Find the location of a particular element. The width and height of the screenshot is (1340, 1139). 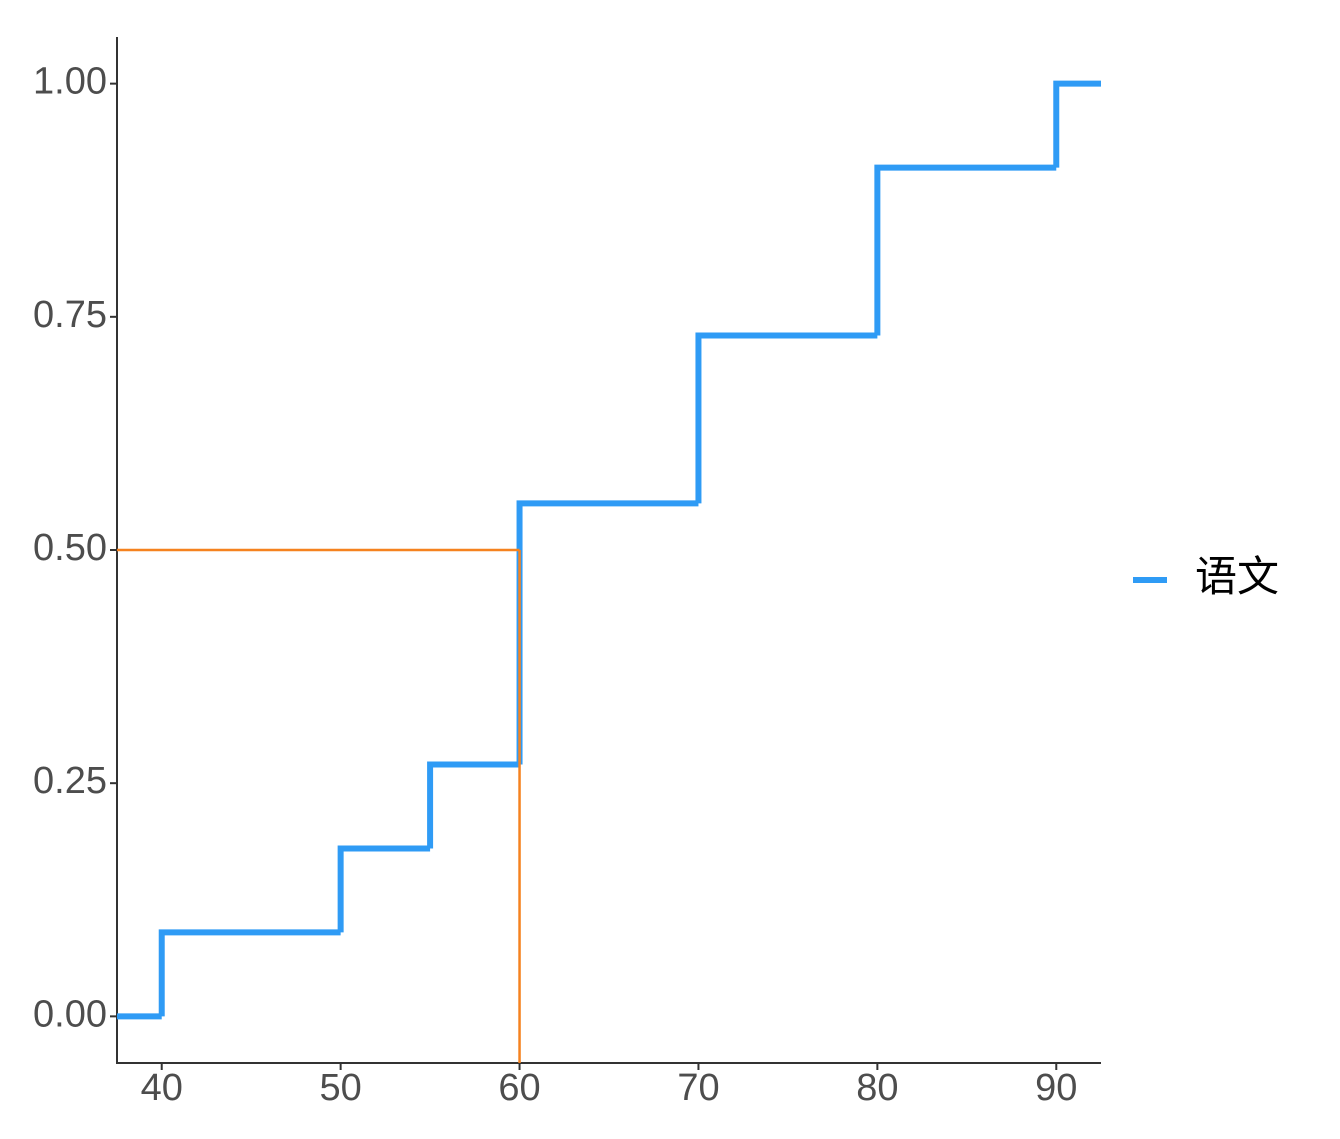

y-tick-label: 0.75 is located at coordinates (70, 315).